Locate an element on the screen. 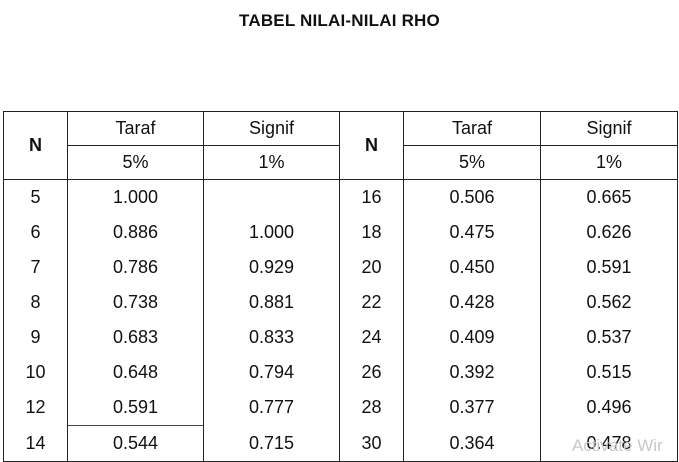  header-taraf-left: Taraf is located at coordinates (135, 128).